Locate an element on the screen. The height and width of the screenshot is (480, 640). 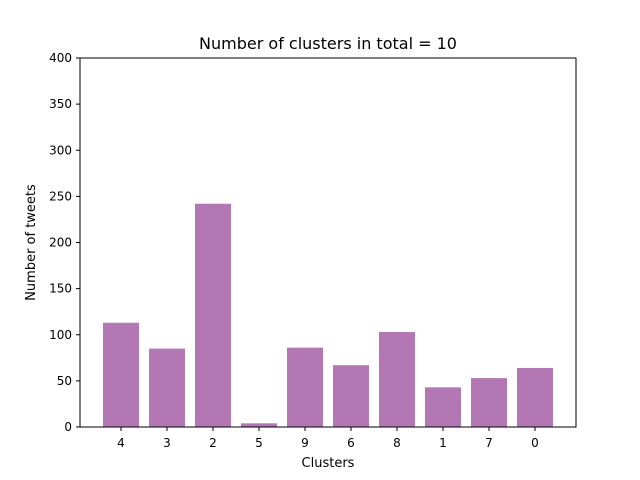
y-tick-label: 200 is located at coordinates (60, 243).